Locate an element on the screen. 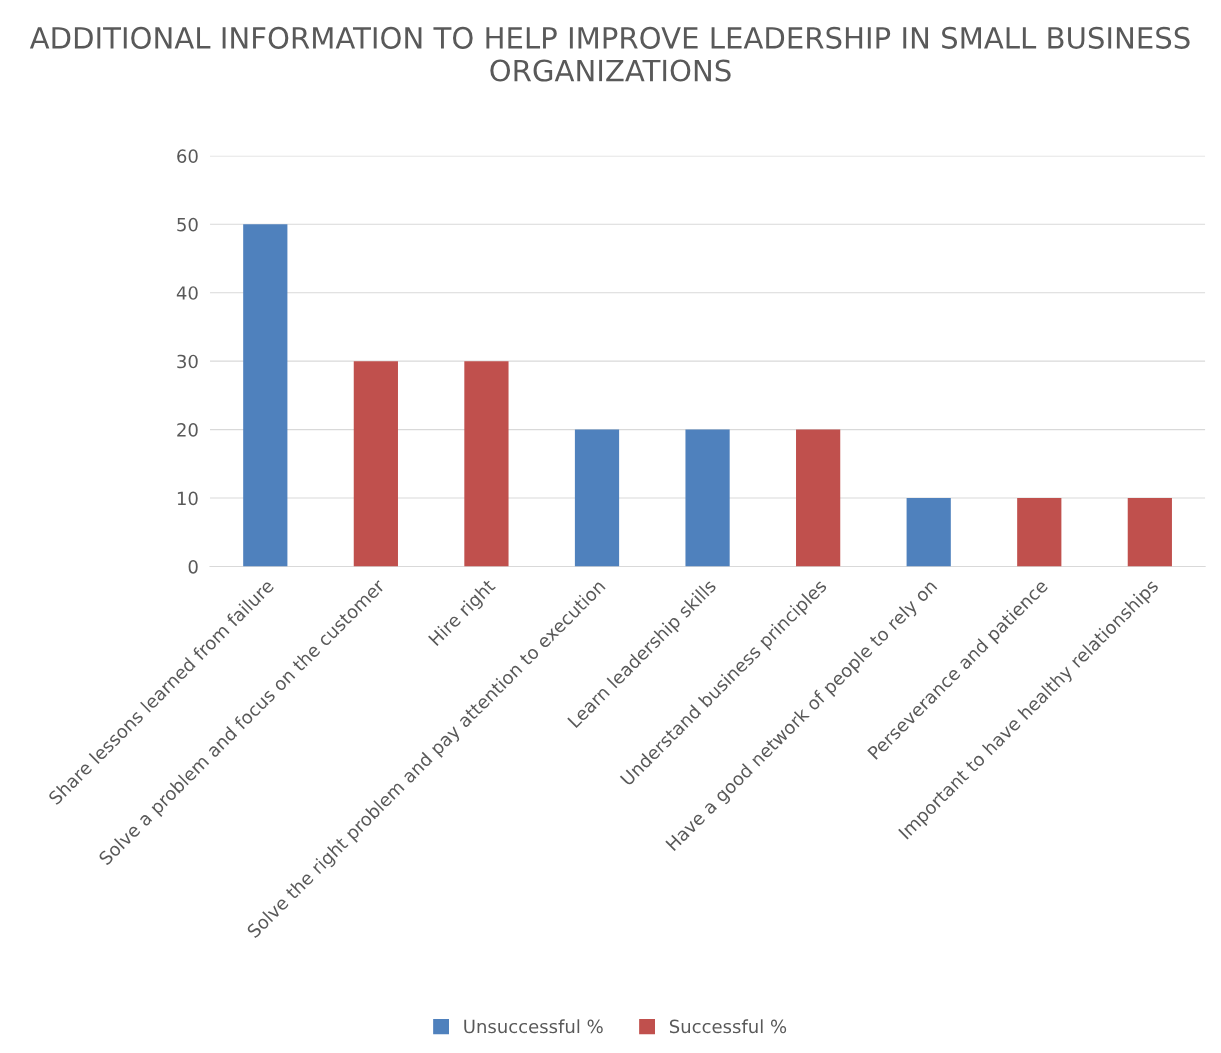 Image resolution: width=1221 pixels, height=1053 pixels. y-tick-label: 50 is located at coordinates (187, 224).